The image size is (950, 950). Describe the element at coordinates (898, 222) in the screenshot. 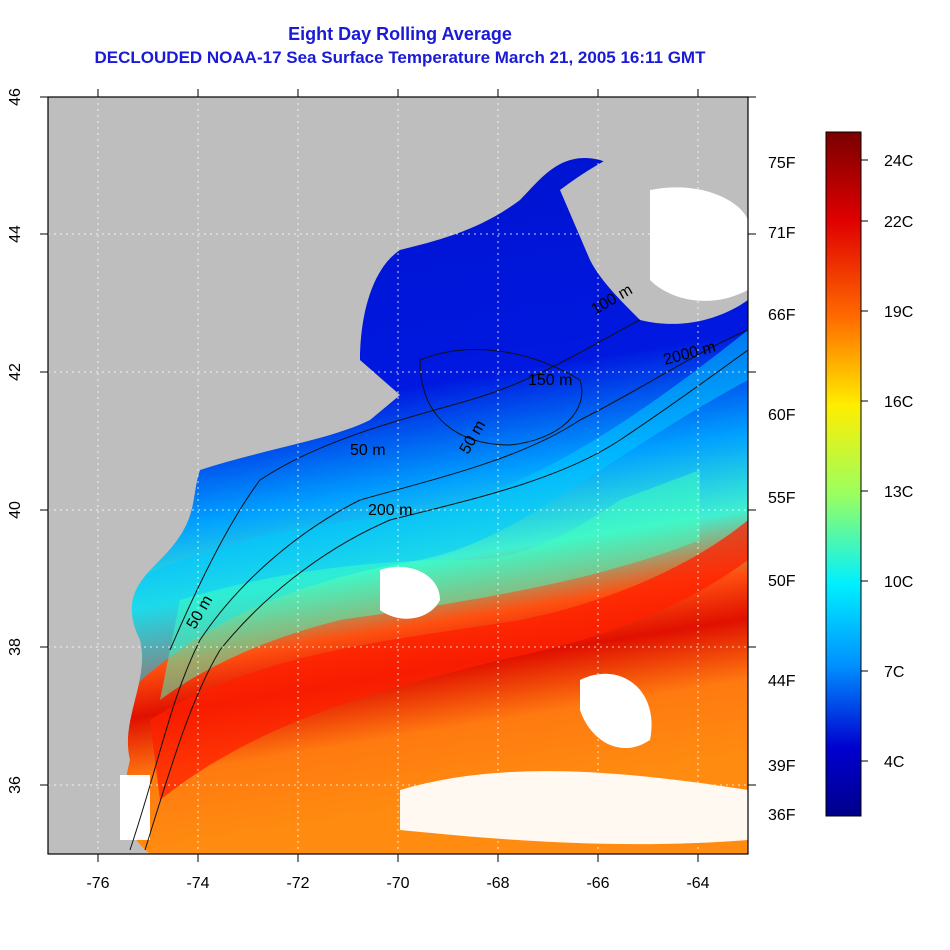

I see `celsius-label: 22C` at that location.